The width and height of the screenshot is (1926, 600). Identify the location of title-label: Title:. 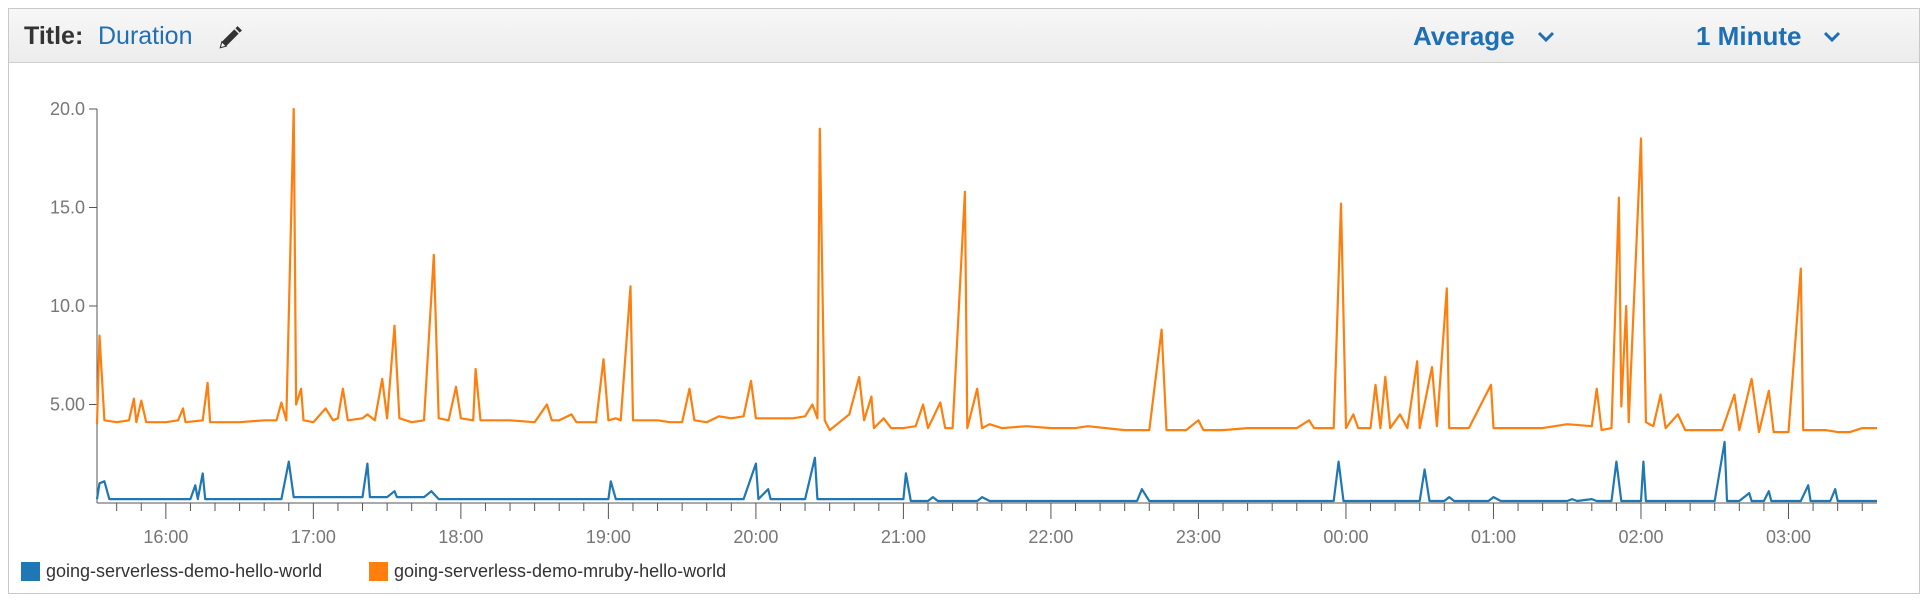
(54, 36).